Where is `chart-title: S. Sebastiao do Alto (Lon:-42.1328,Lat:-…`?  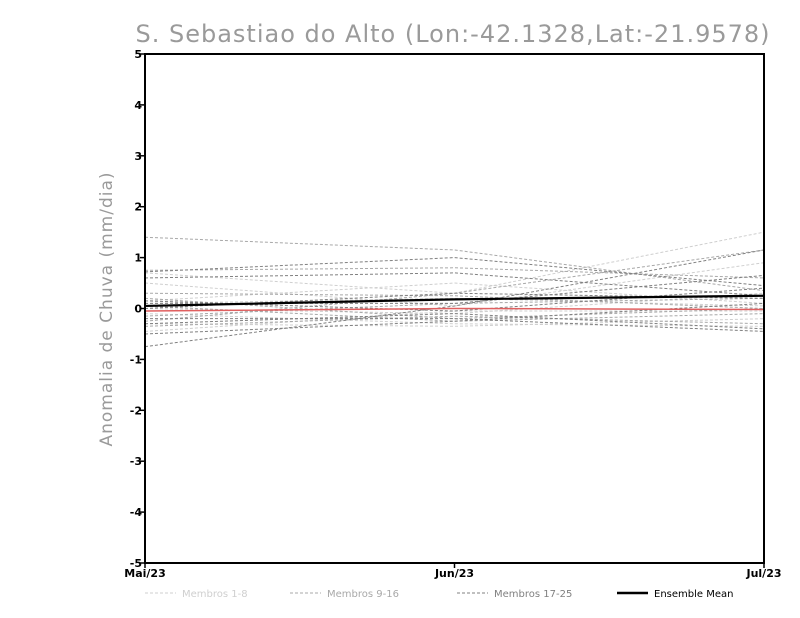 chart-title: S. Sebastiao do Alto (Lon:-42.1328,Lat:-… is located at coordinates (452, 34).